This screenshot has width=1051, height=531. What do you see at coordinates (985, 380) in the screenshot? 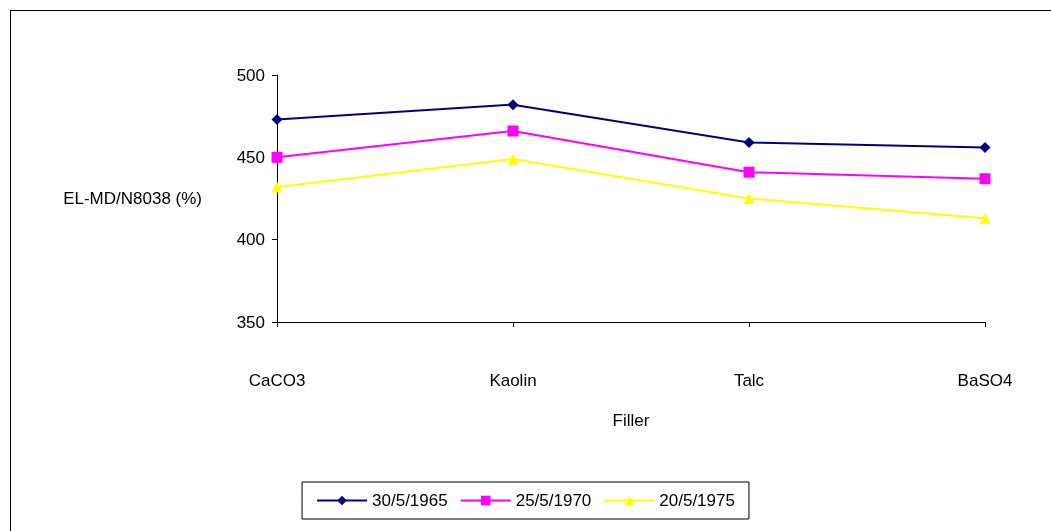
I see `x-tick-label: BaSO4` at bounding box center [985, 380].